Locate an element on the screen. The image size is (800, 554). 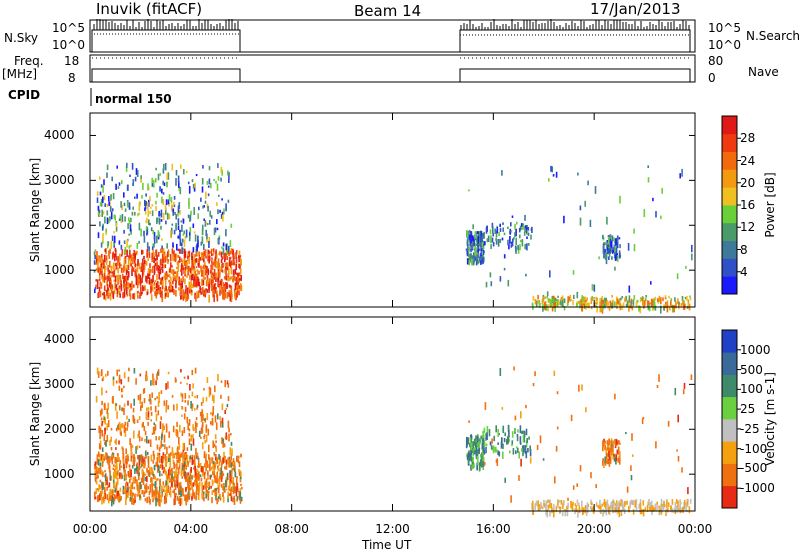
y-tick-label: 1000 is located at coordinates (59, 474).